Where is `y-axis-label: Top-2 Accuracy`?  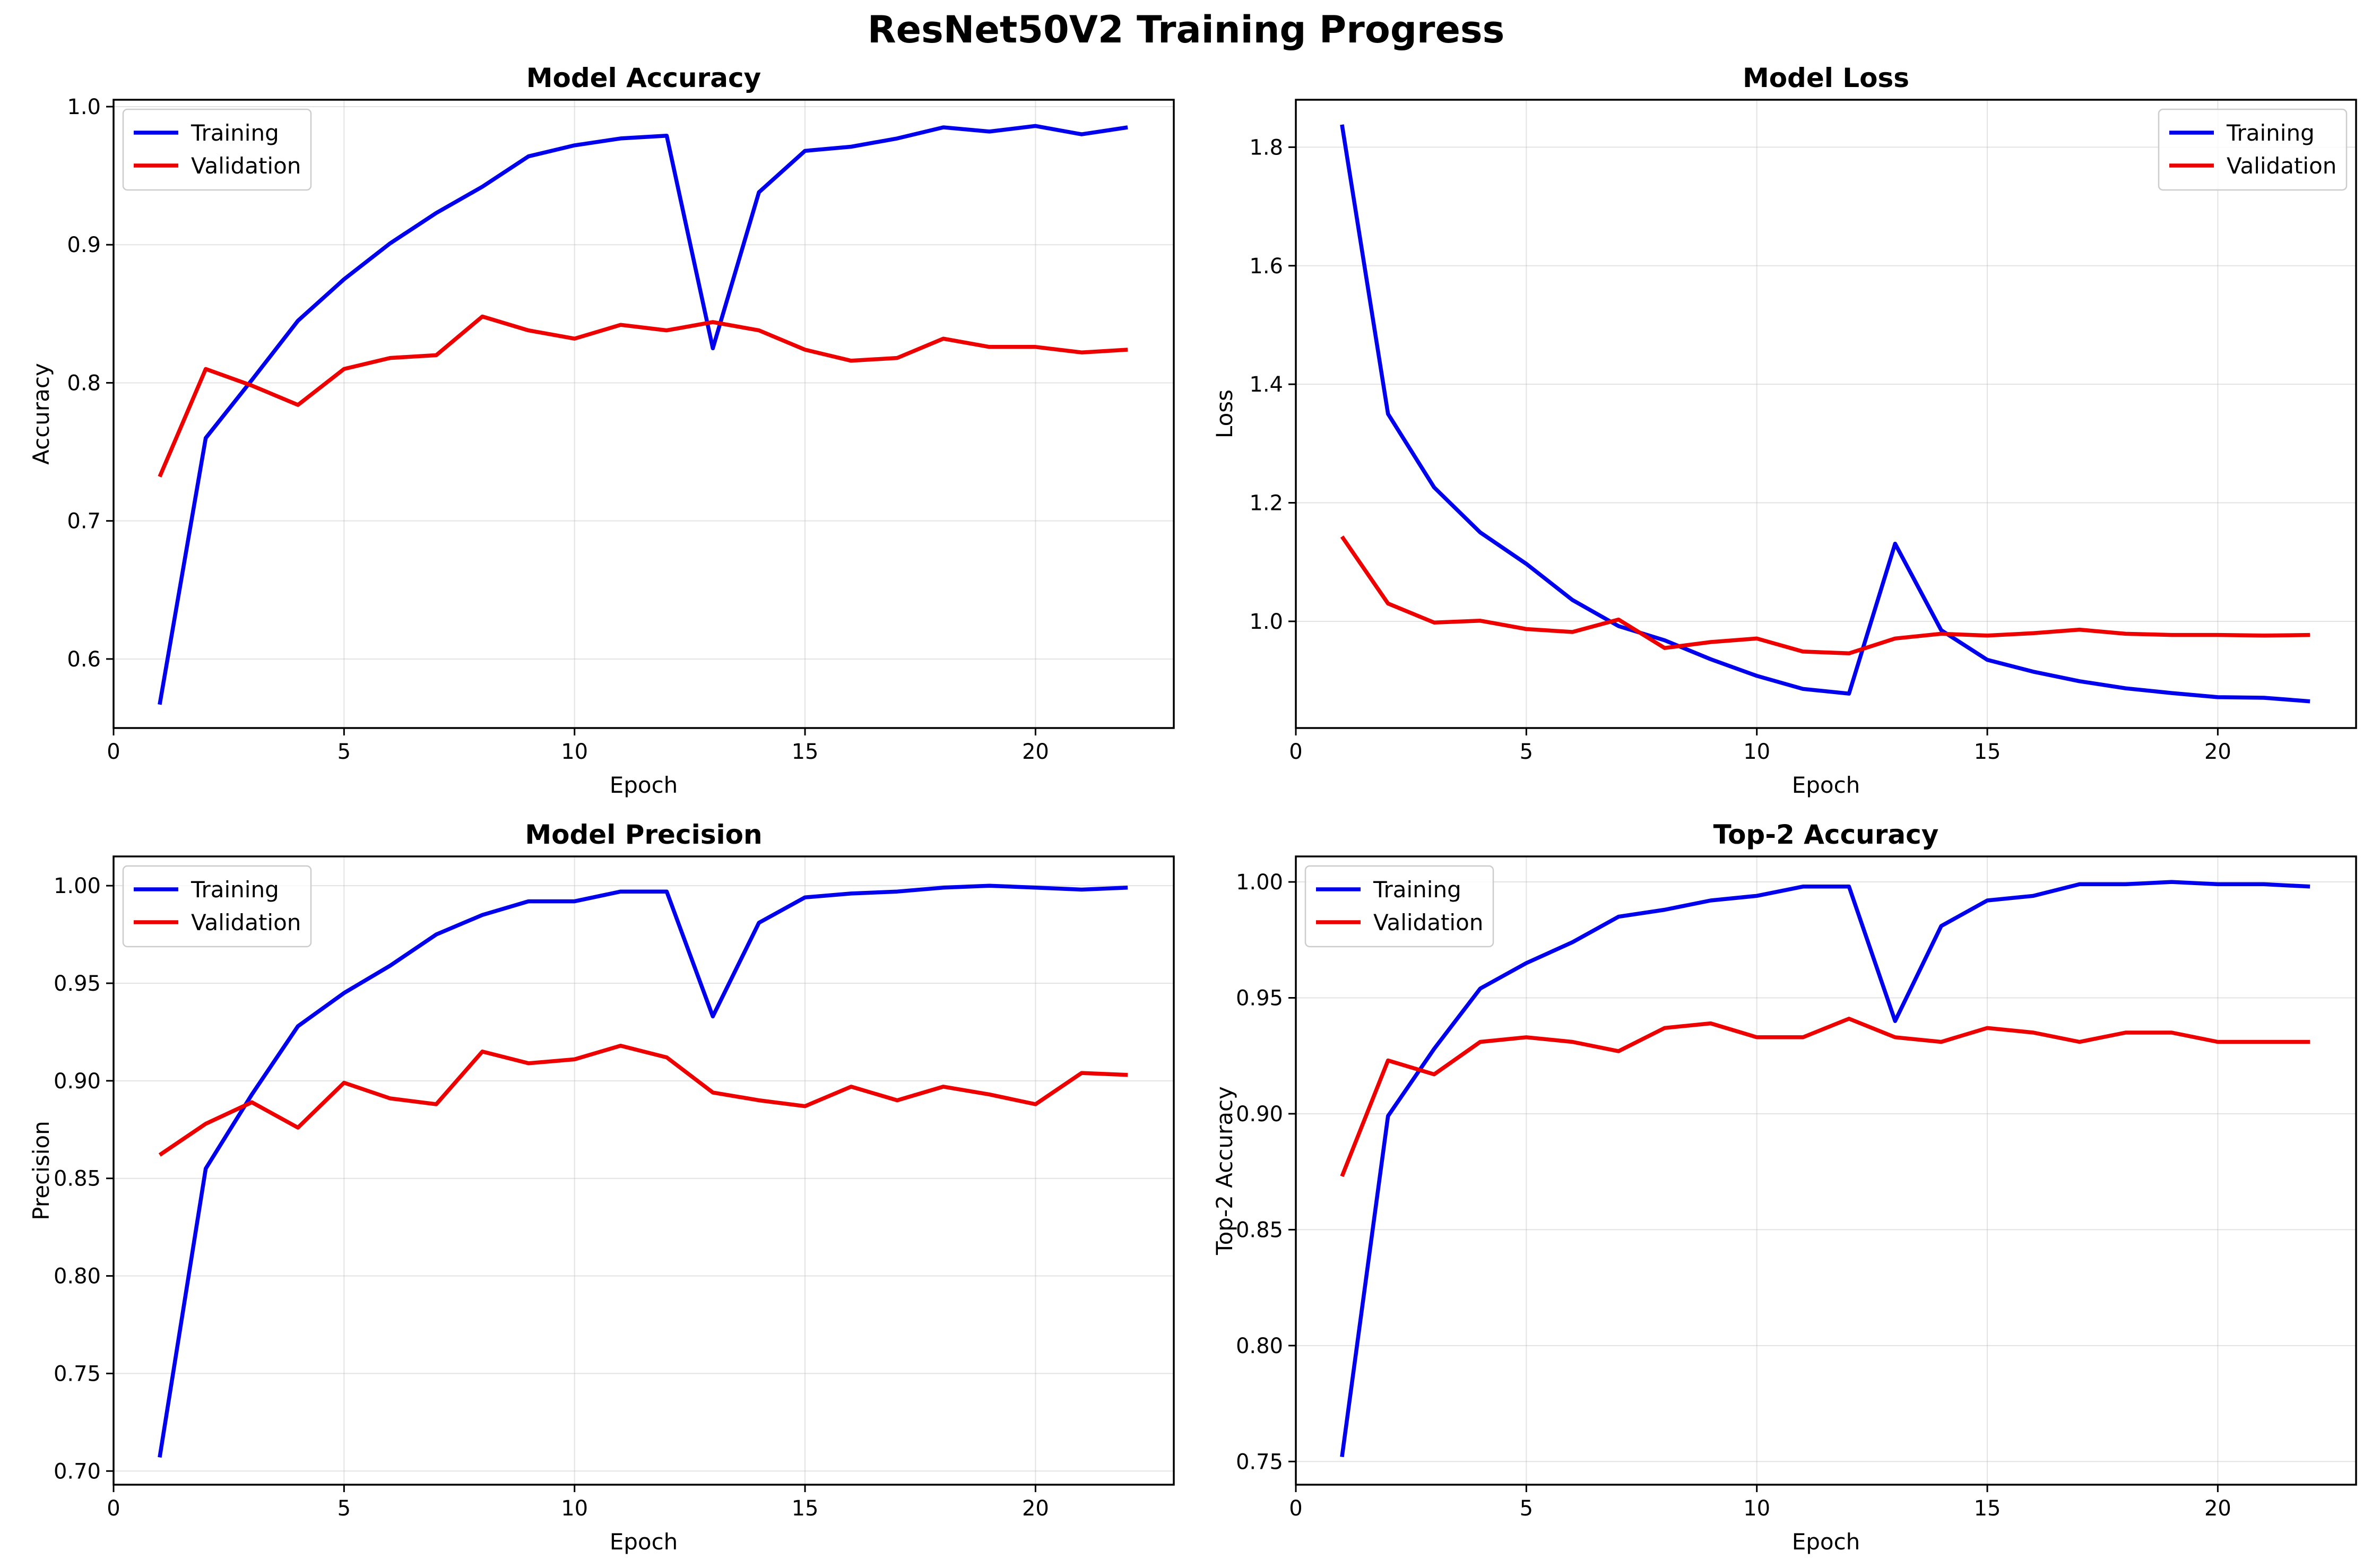
y-axis-label: Top-2 Accuracy is located at coordinates (1224, 1170).